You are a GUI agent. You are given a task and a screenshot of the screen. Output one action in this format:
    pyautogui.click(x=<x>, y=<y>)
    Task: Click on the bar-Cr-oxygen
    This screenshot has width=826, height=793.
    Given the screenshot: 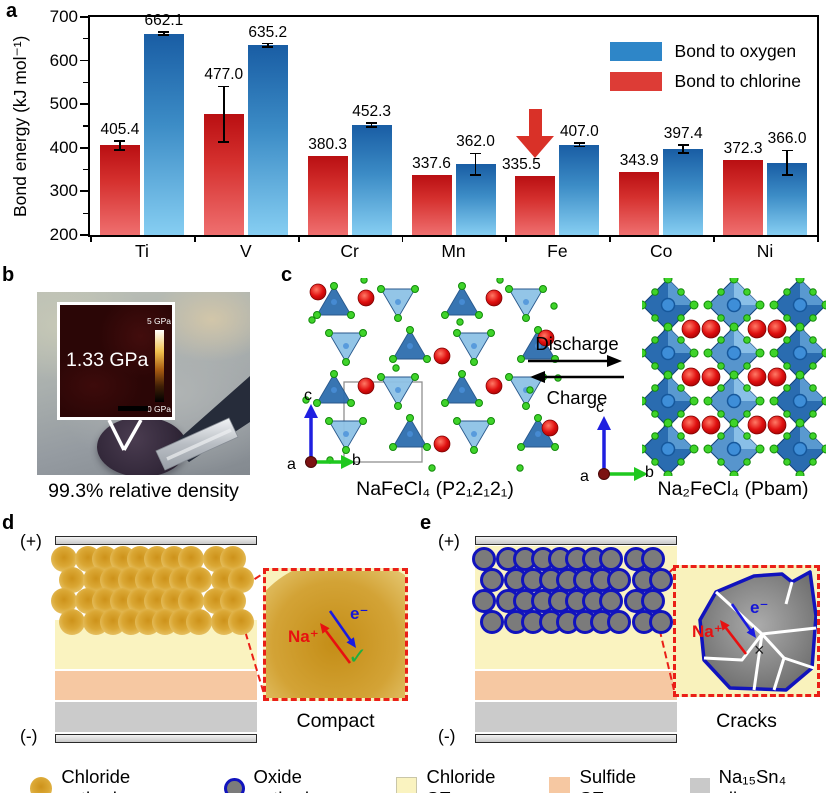 What is the action you would take?
    pyautogui.click(x=371, y=179)
    